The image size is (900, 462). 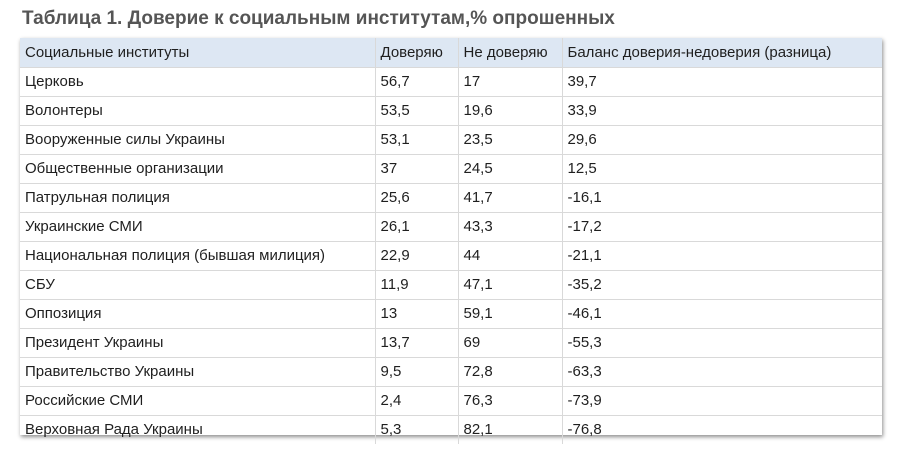 I want to click on table-row: Верховная Рада Украины 5,3 82,1 -76,8, so click(x=451, y=429).